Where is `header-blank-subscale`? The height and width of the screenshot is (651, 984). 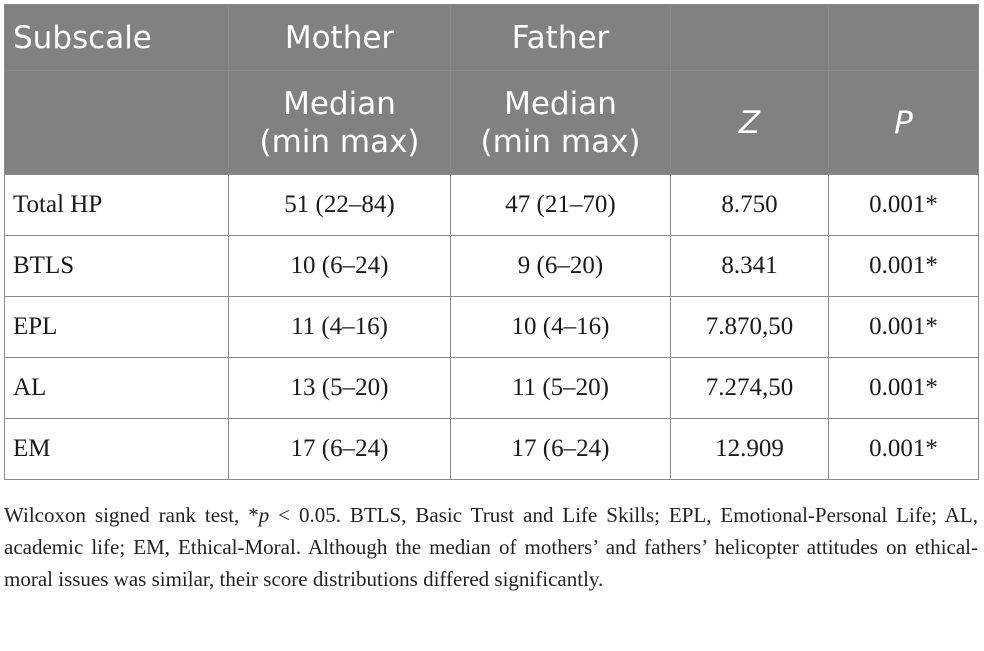 header-blank-subscale is located at coordinates (116, 122).